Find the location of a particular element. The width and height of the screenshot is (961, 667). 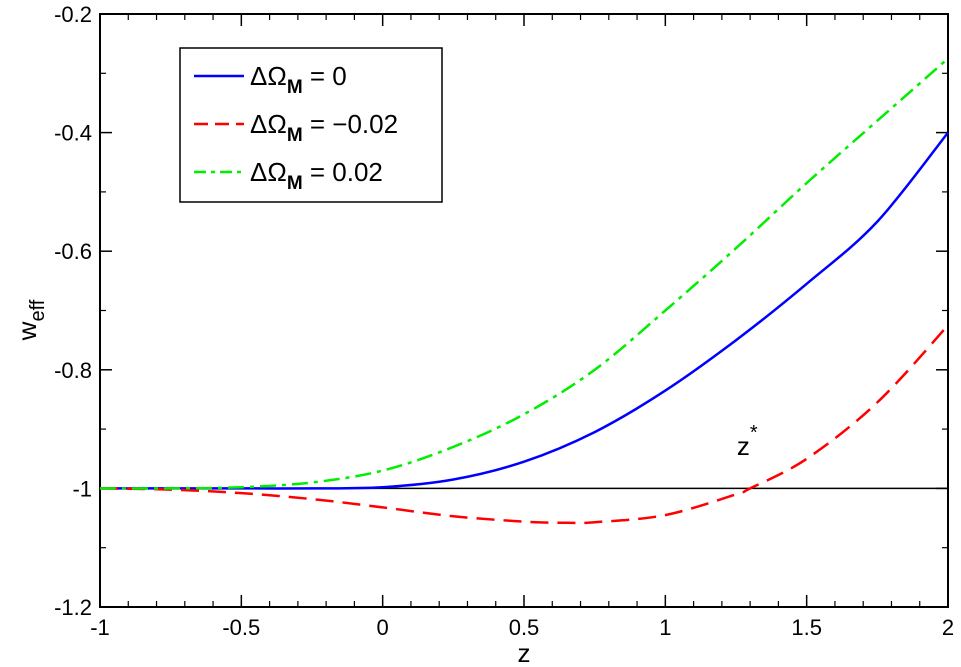

y-tick-label: -0.8 is located at coordinates (73, 370).